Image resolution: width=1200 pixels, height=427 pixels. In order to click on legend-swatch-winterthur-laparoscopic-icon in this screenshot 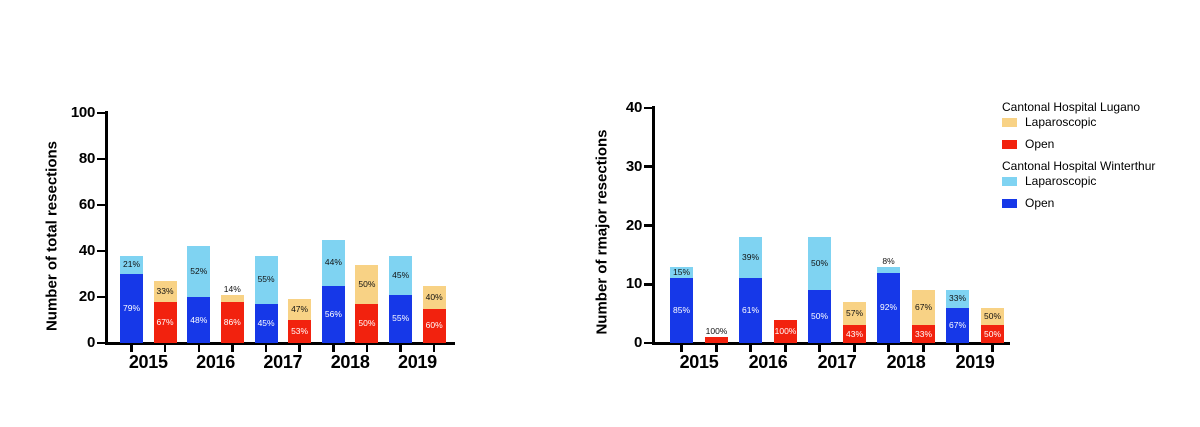, I will do `click(1009, 181)`.